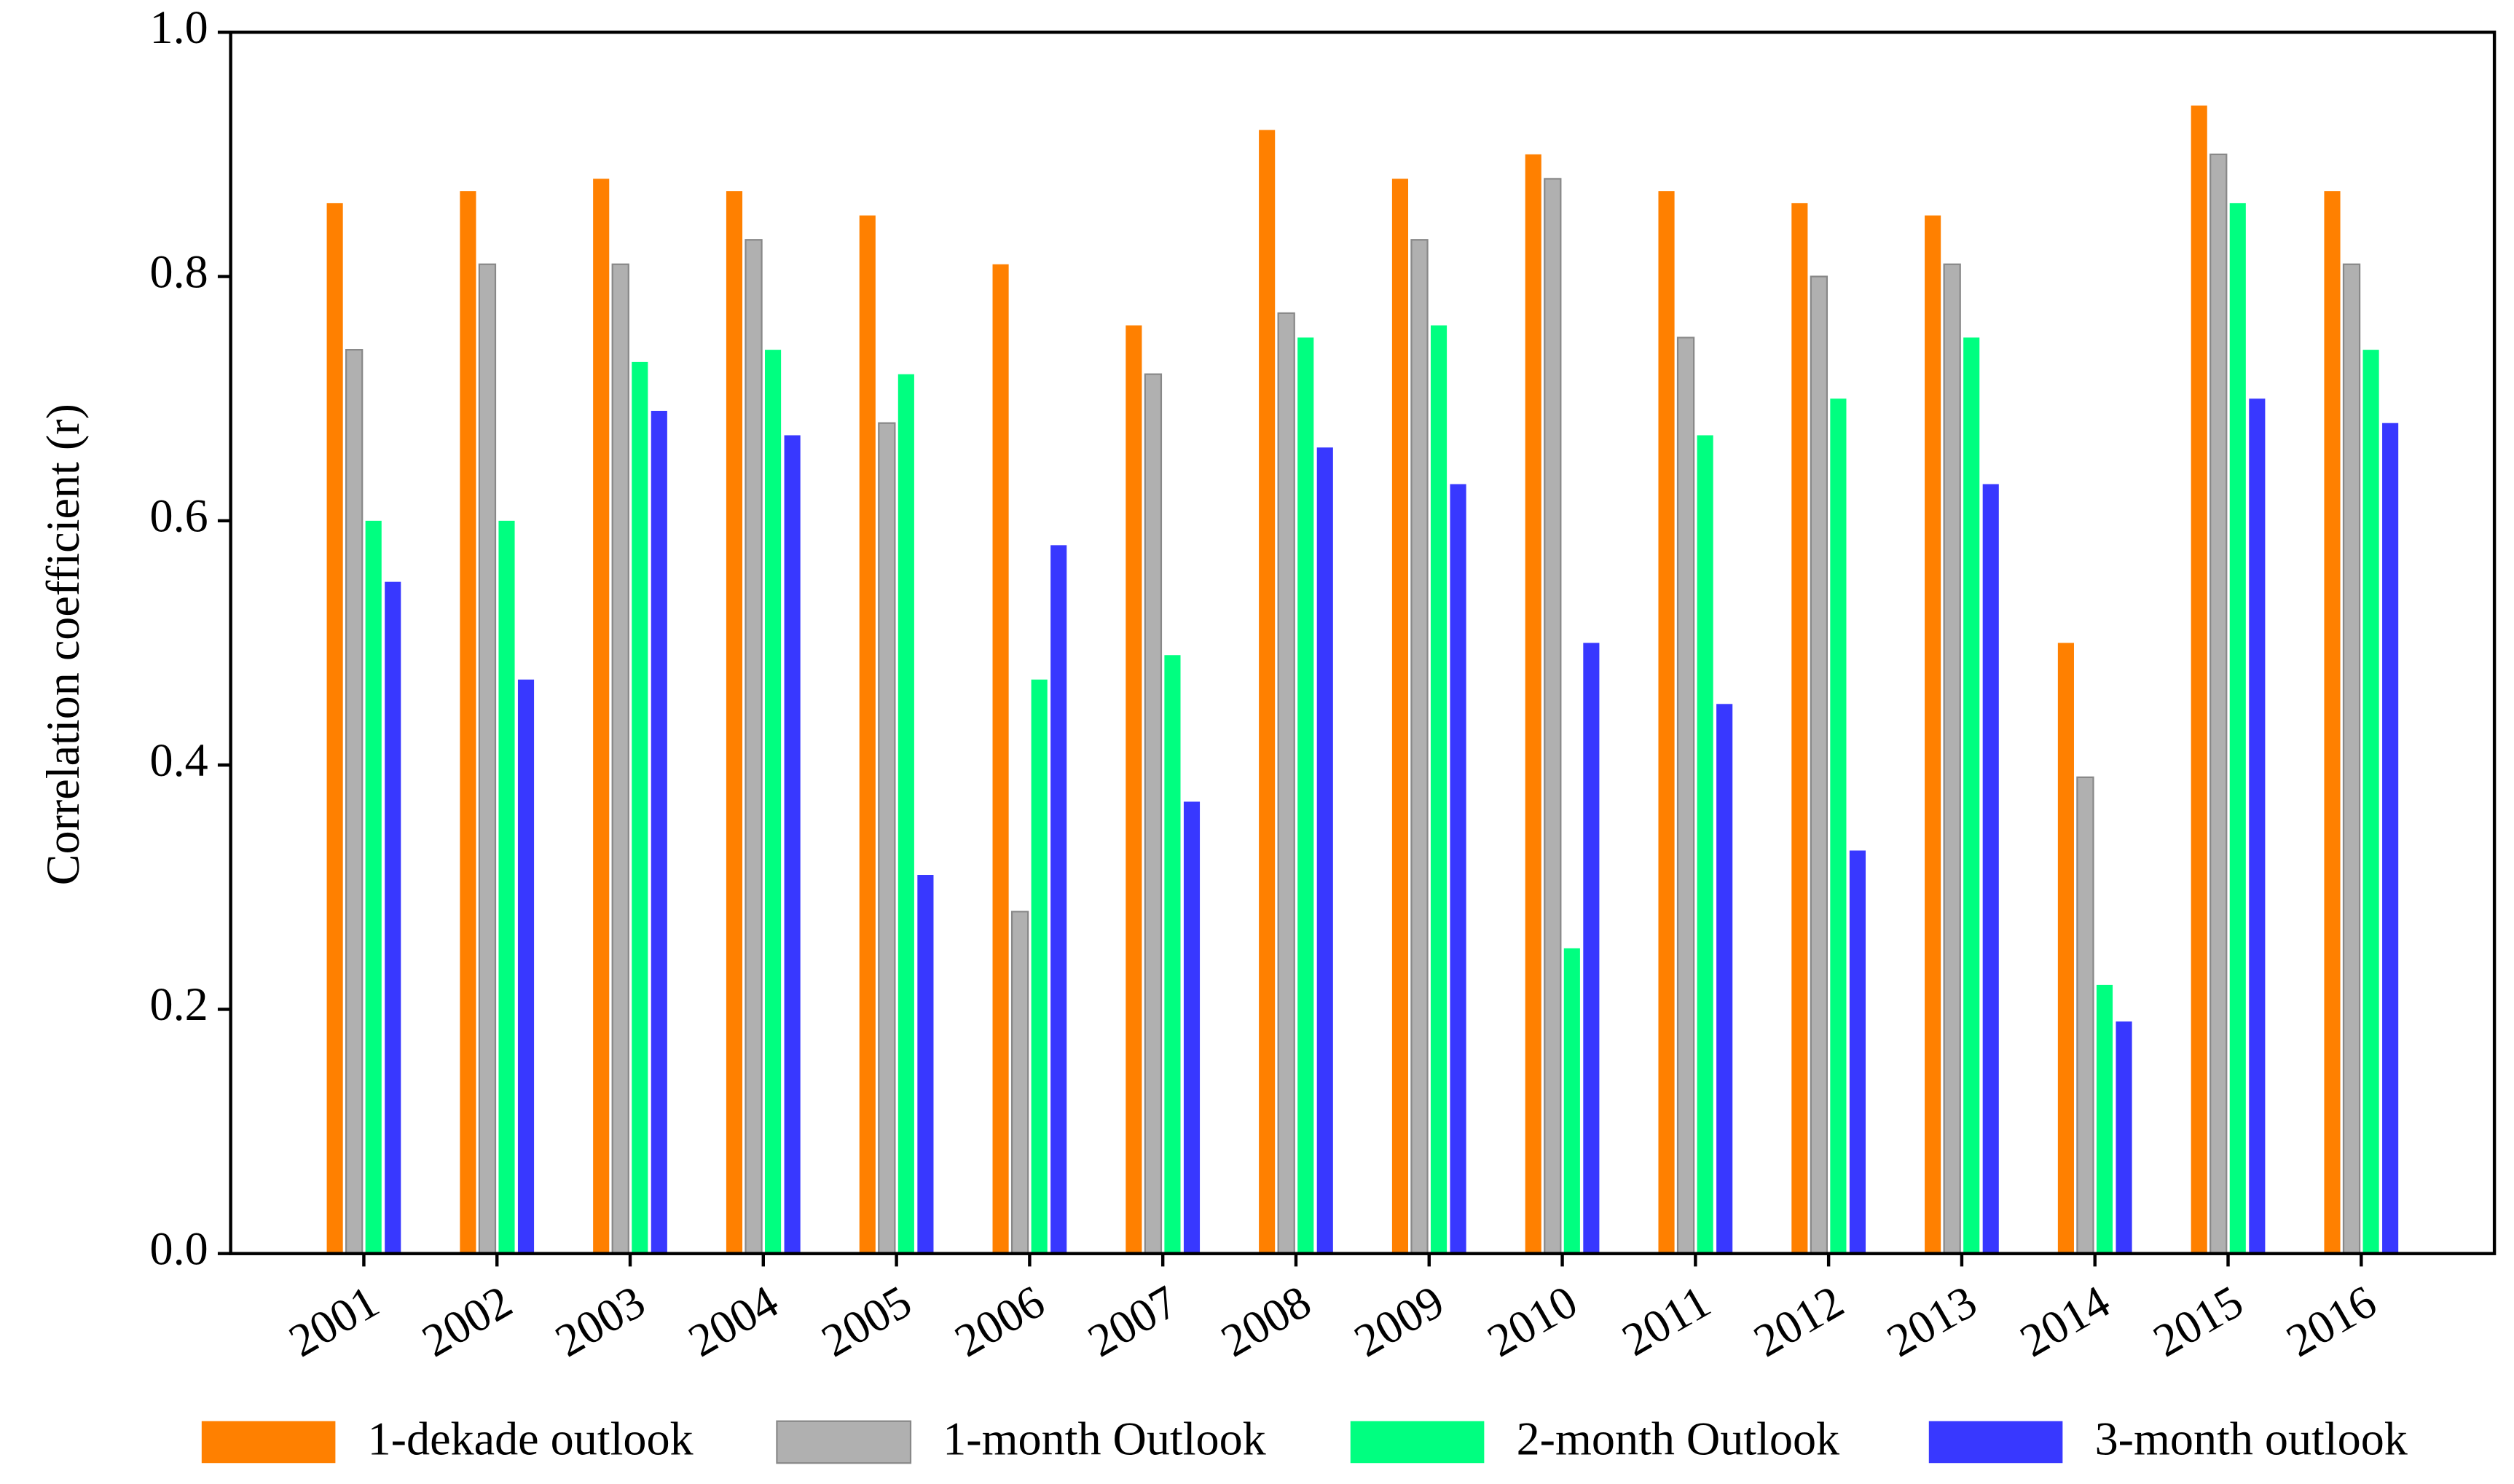  I want to click on legend-label: 1-dekade outlook, so click(531, 1438).